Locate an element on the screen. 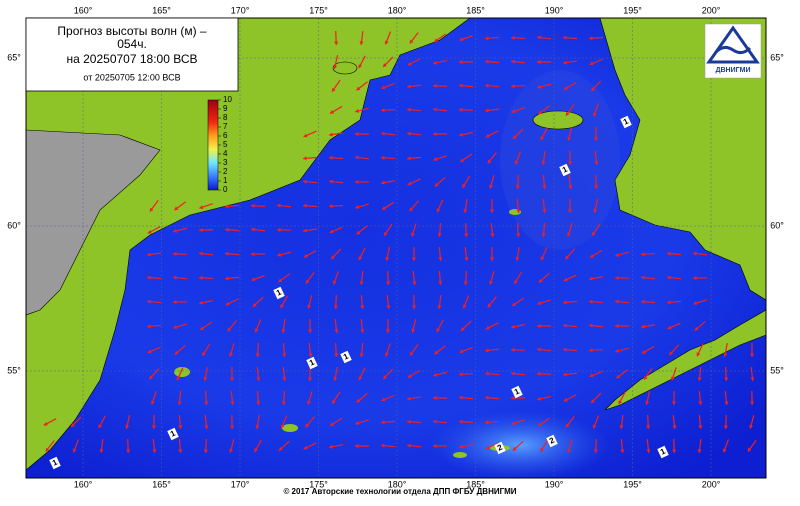 This screenshot has height=506, width=800. lon-label-bottom: 160° is located at coordinates (83, 484).